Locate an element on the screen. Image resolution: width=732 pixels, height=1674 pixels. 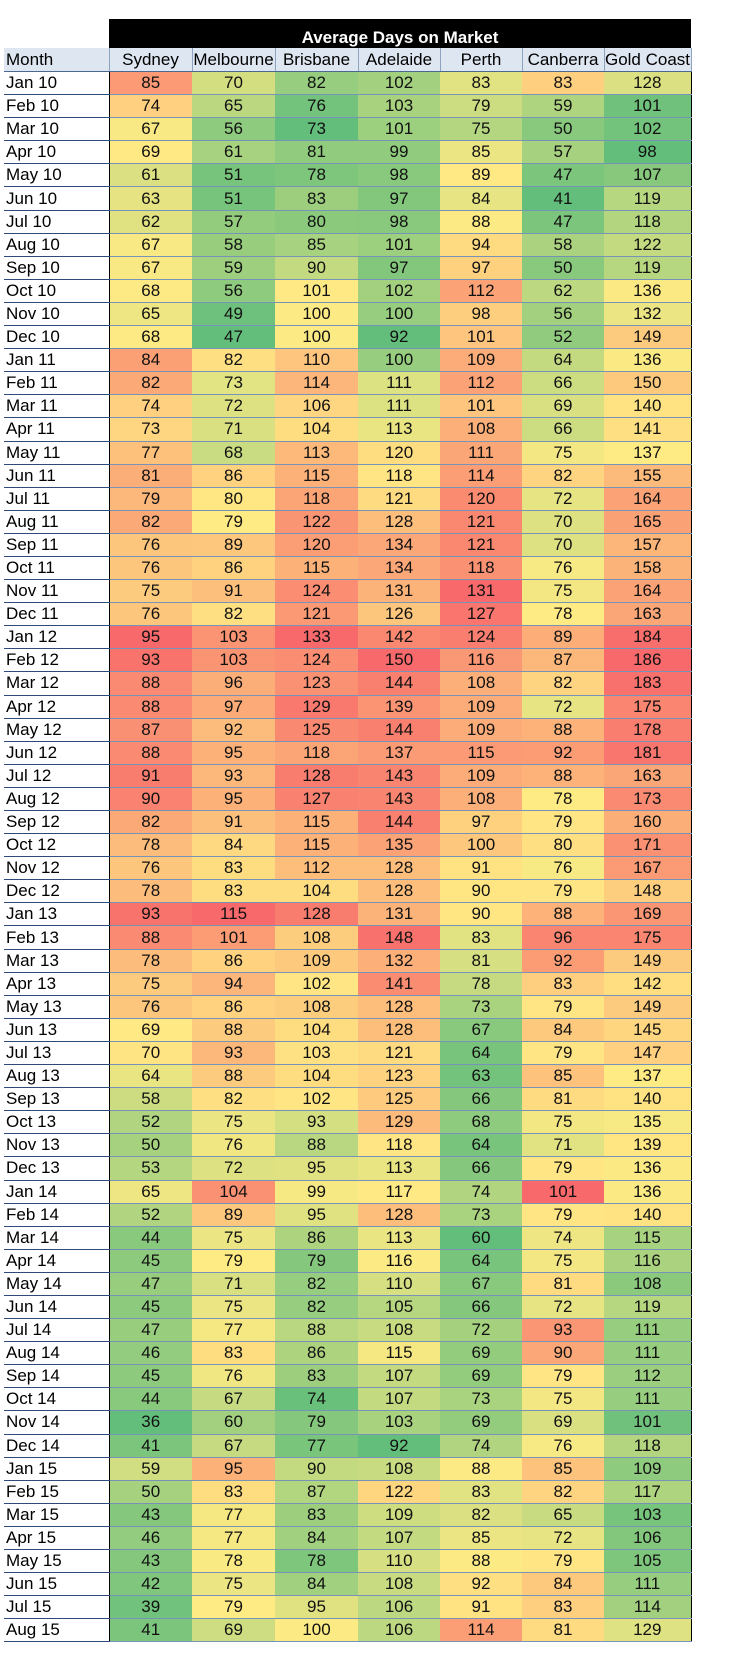
month-label: Aug 14 is located at coordinates (57, 1353).